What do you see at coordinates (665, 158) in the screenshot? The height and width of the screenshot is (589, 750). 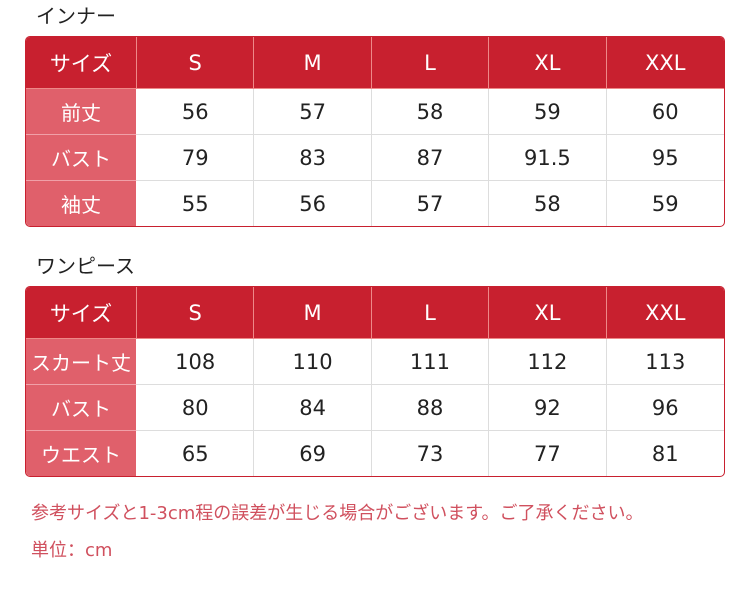 I see `value-cell: 95` at bounding box center [665, 158].